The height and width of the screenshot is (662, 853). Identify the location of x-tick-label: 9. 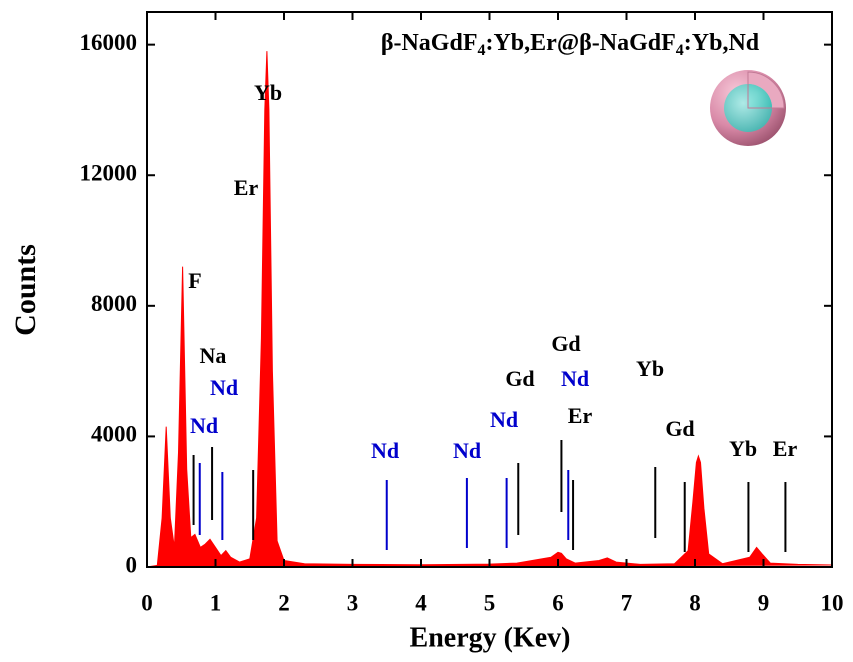
(764, 602).